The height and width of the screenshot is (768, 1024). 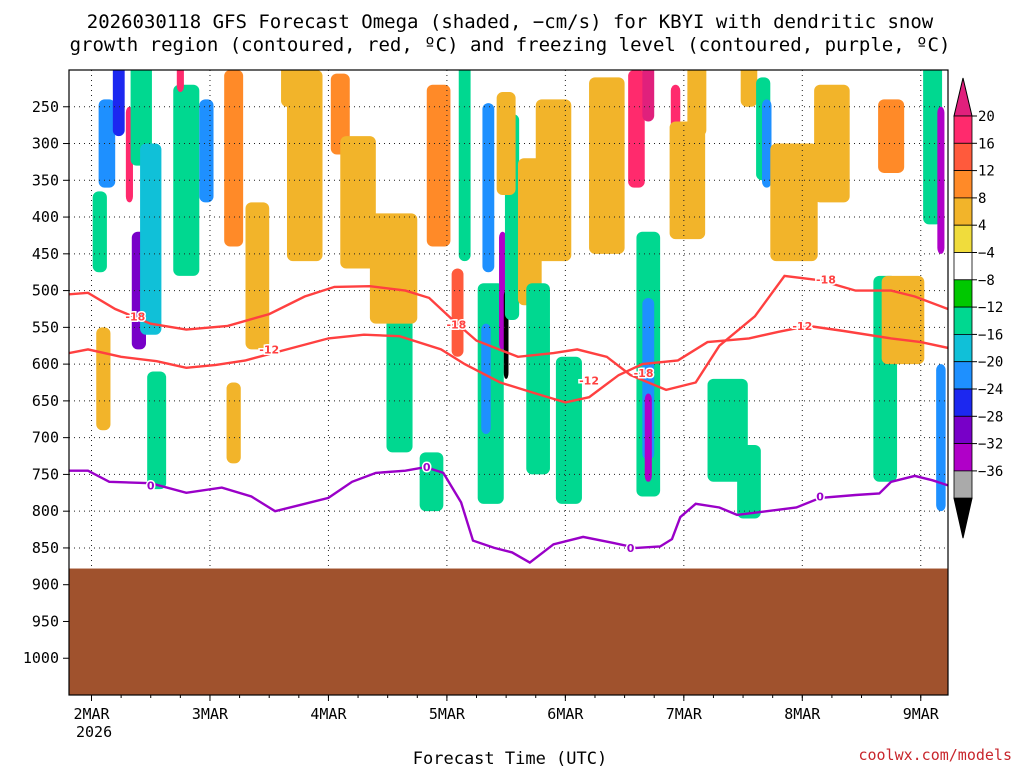 What do you see at coordinates (990, 363) in the screenshot?
I see `colorbar-label: −20` at bounding box center [990, 363].